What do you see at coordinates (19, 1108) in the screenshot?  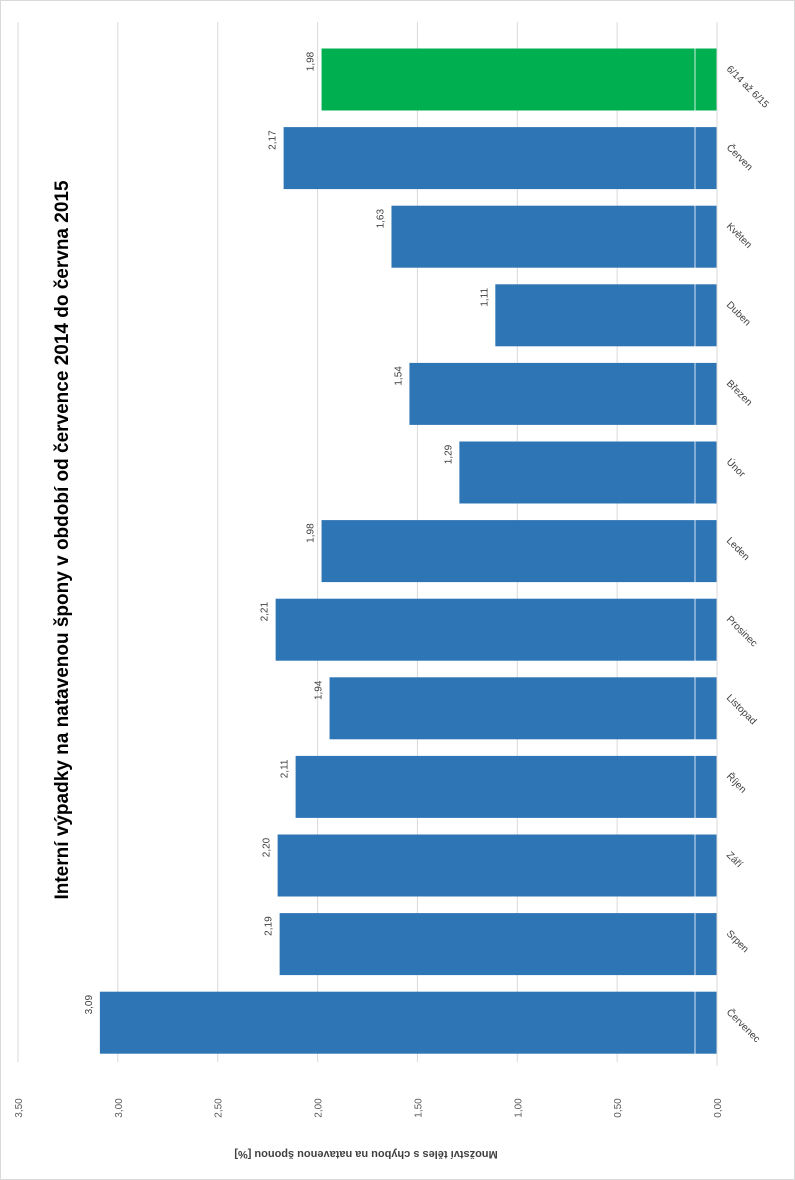 I see `value-tick-label: 3,50` at bounding box center [19, 1108].